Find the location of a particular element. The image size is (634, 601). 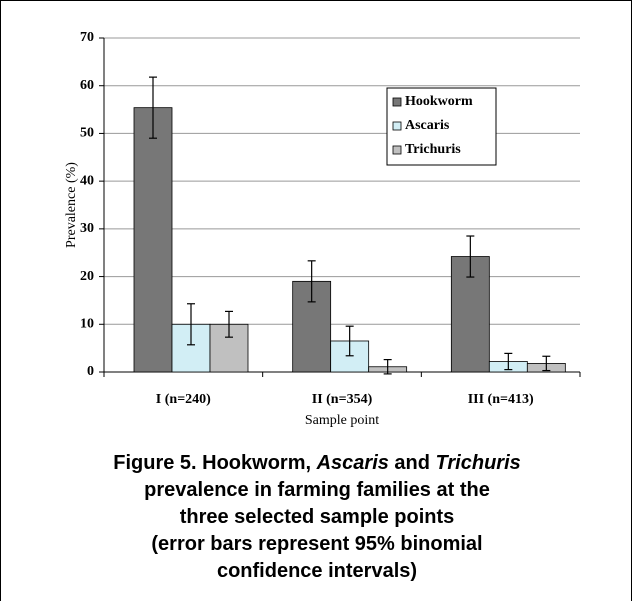

caption-text: (error bars represent 95% binomial is located at coordinates (317, 544).